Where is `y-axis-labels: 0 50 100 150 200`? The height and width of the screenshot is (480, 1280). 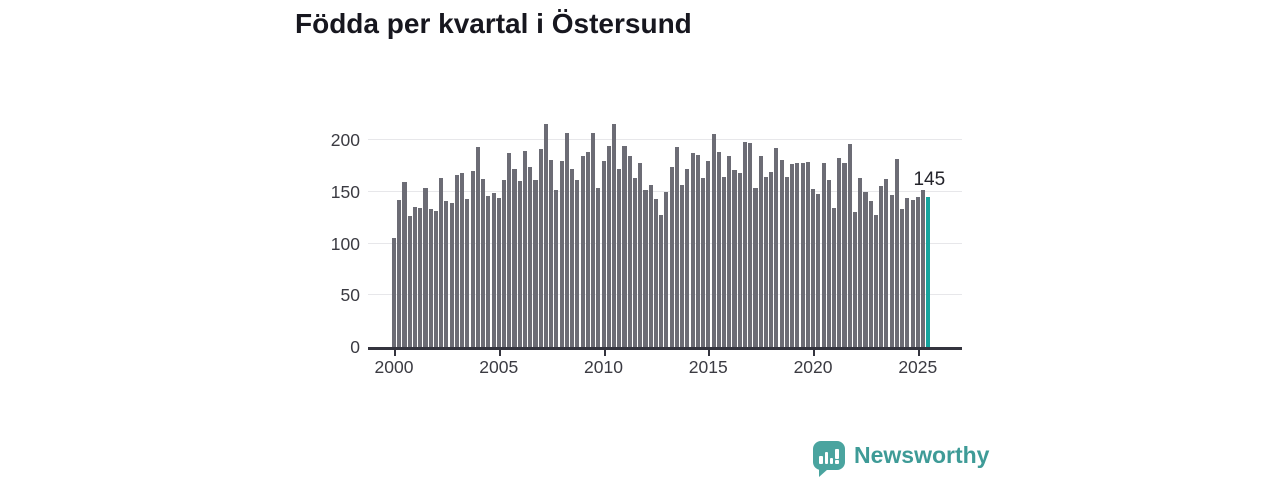
y-axis-labels: 0 50 100 150 200 is located at coordinates (336, 240).